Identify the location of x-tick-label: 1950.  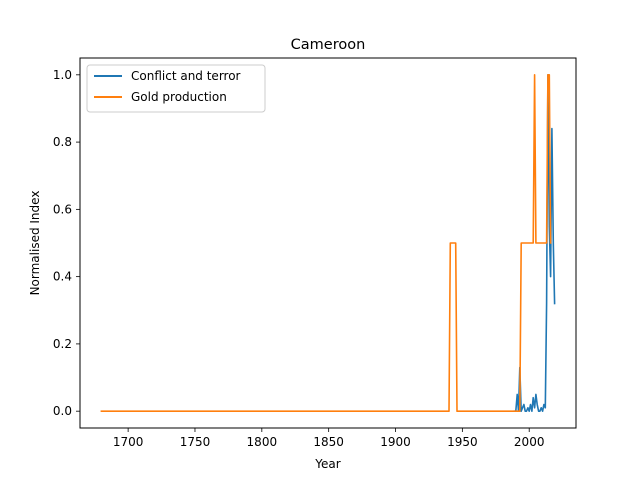
(462, 442).